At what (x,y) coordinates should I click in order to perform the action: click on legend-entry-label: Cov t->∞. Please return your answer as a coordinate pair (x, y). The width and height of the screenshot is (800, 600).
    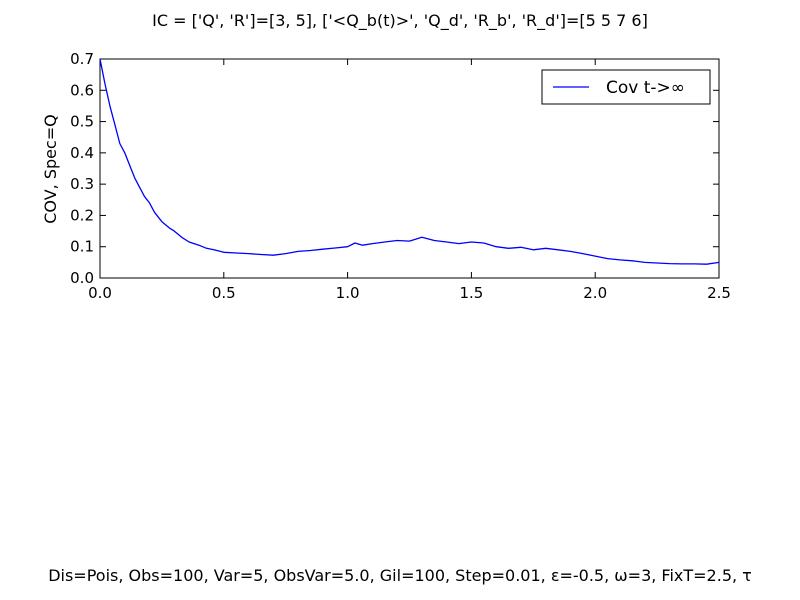
    Looking at the image, I should click on (645, 88).